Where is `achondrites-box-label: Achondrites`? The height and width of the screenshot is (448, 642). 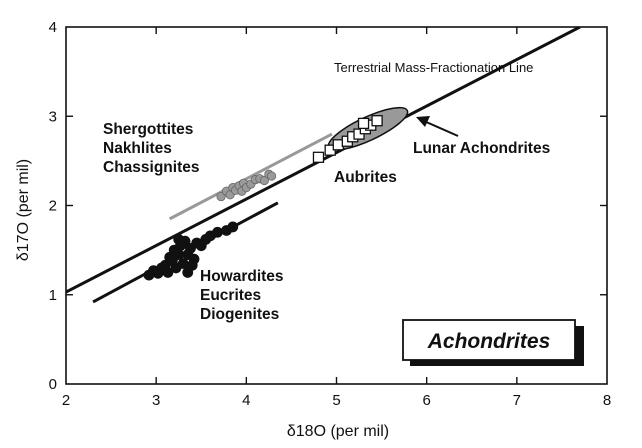 achondrites-box-label: Achondrites is located at coordinates (489, 341).